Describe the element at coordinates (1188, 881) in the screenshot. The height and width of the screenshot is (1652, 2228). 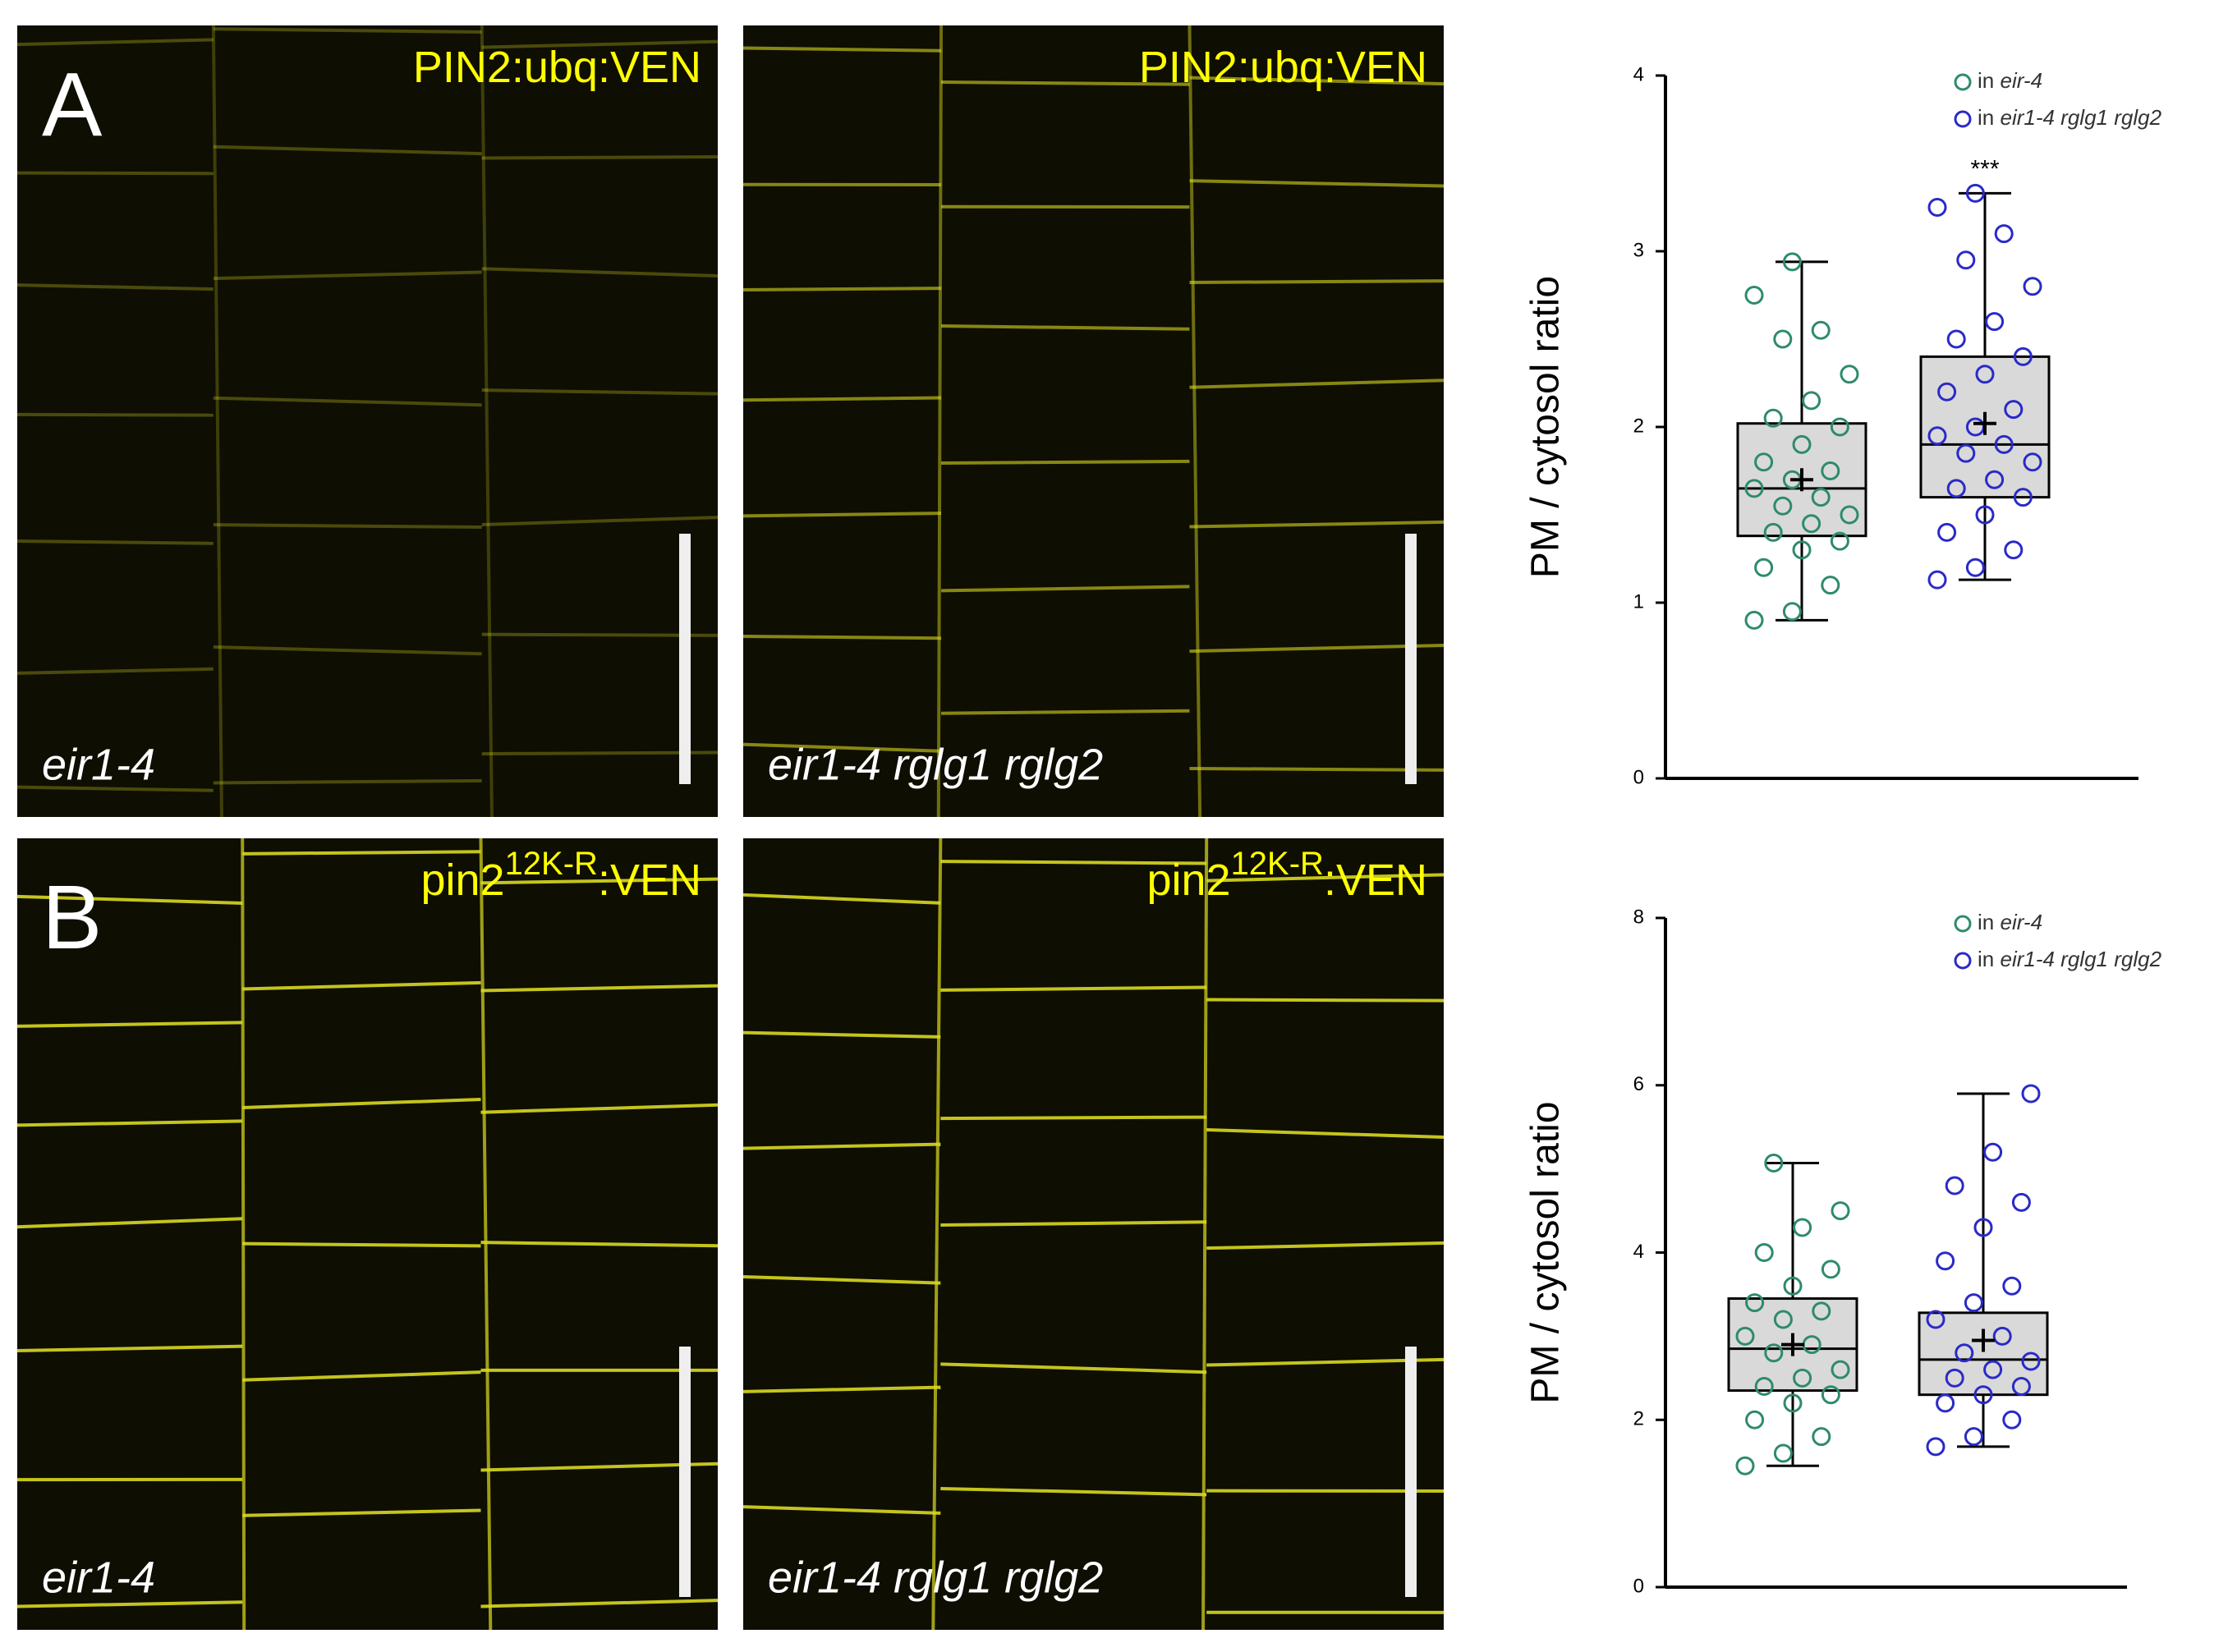
I see `construct: pin2` at that location.